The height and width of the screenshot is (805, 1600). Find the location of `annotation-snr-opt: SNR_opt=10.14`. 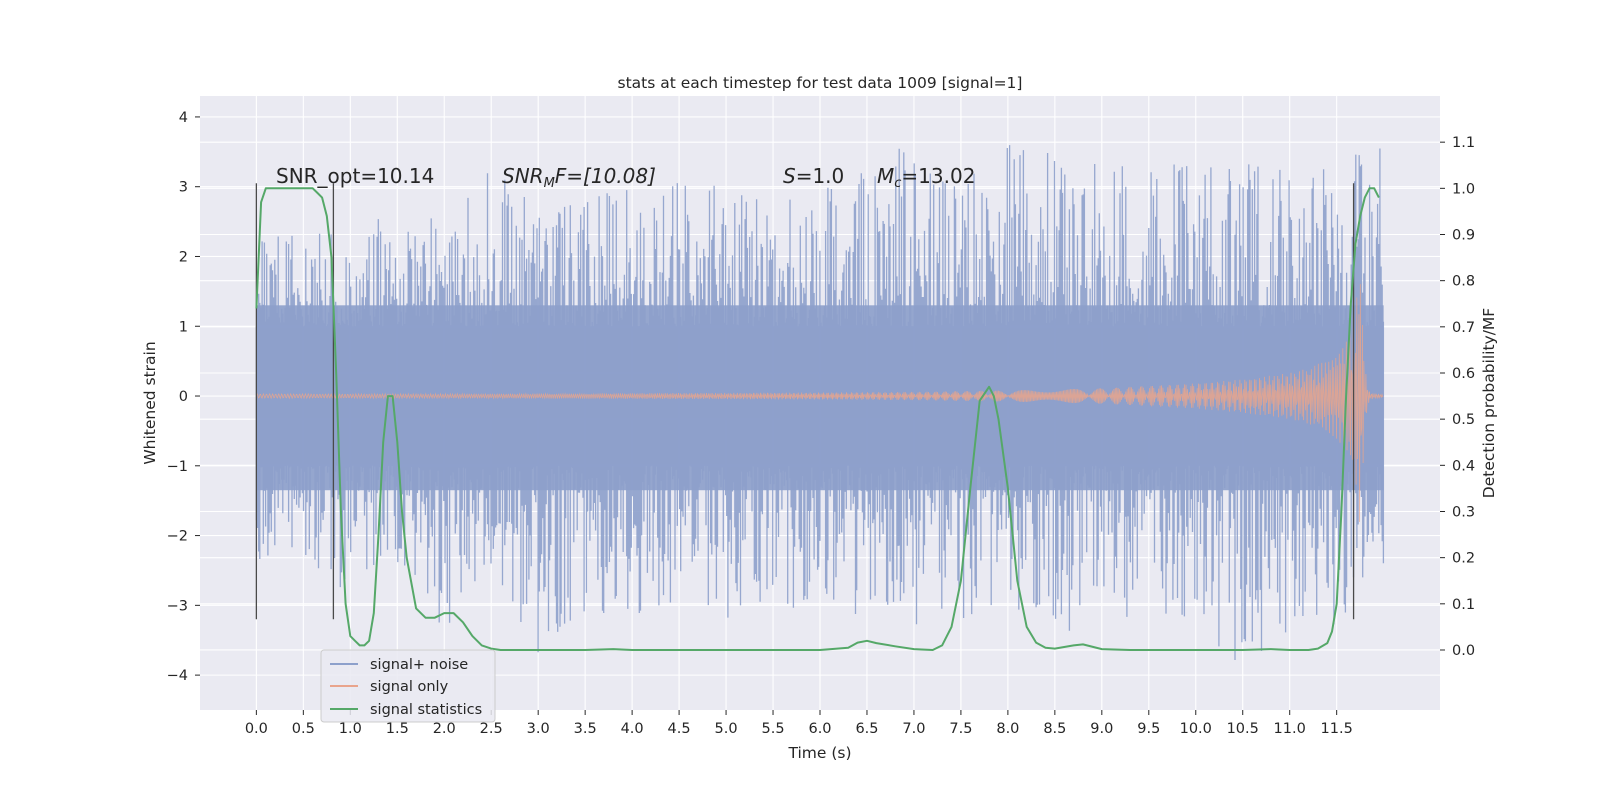

annotation-snr-opt: SNR_opt=10.14 is located at coordinates (355, 176).